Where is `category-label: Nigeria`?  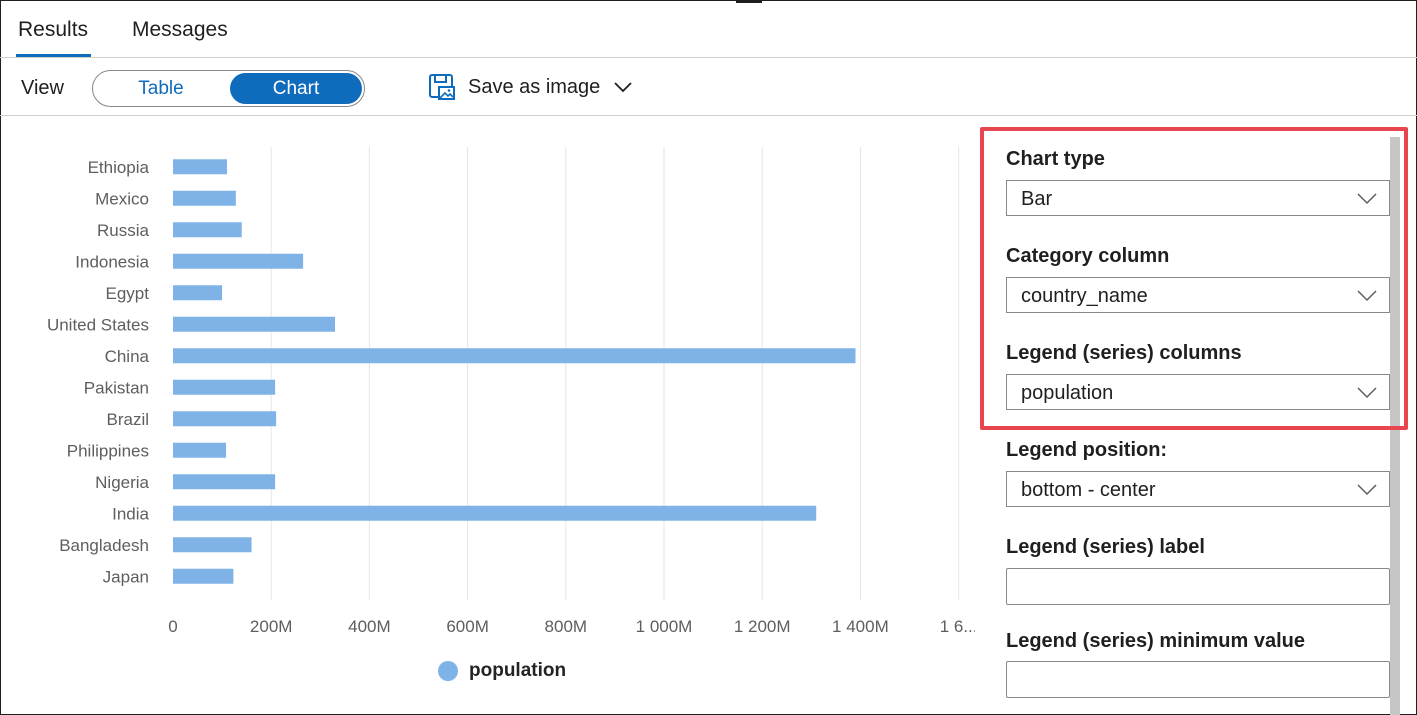 category-label: Nigeria is located at coordinates (122, 482).